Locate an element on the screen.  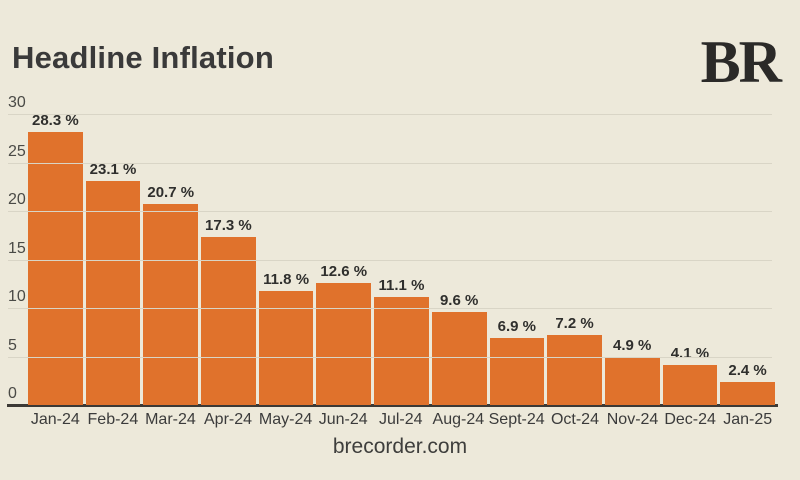
x-axis-label-mar-24: Mar-24 is located at coordinates (170, 419).